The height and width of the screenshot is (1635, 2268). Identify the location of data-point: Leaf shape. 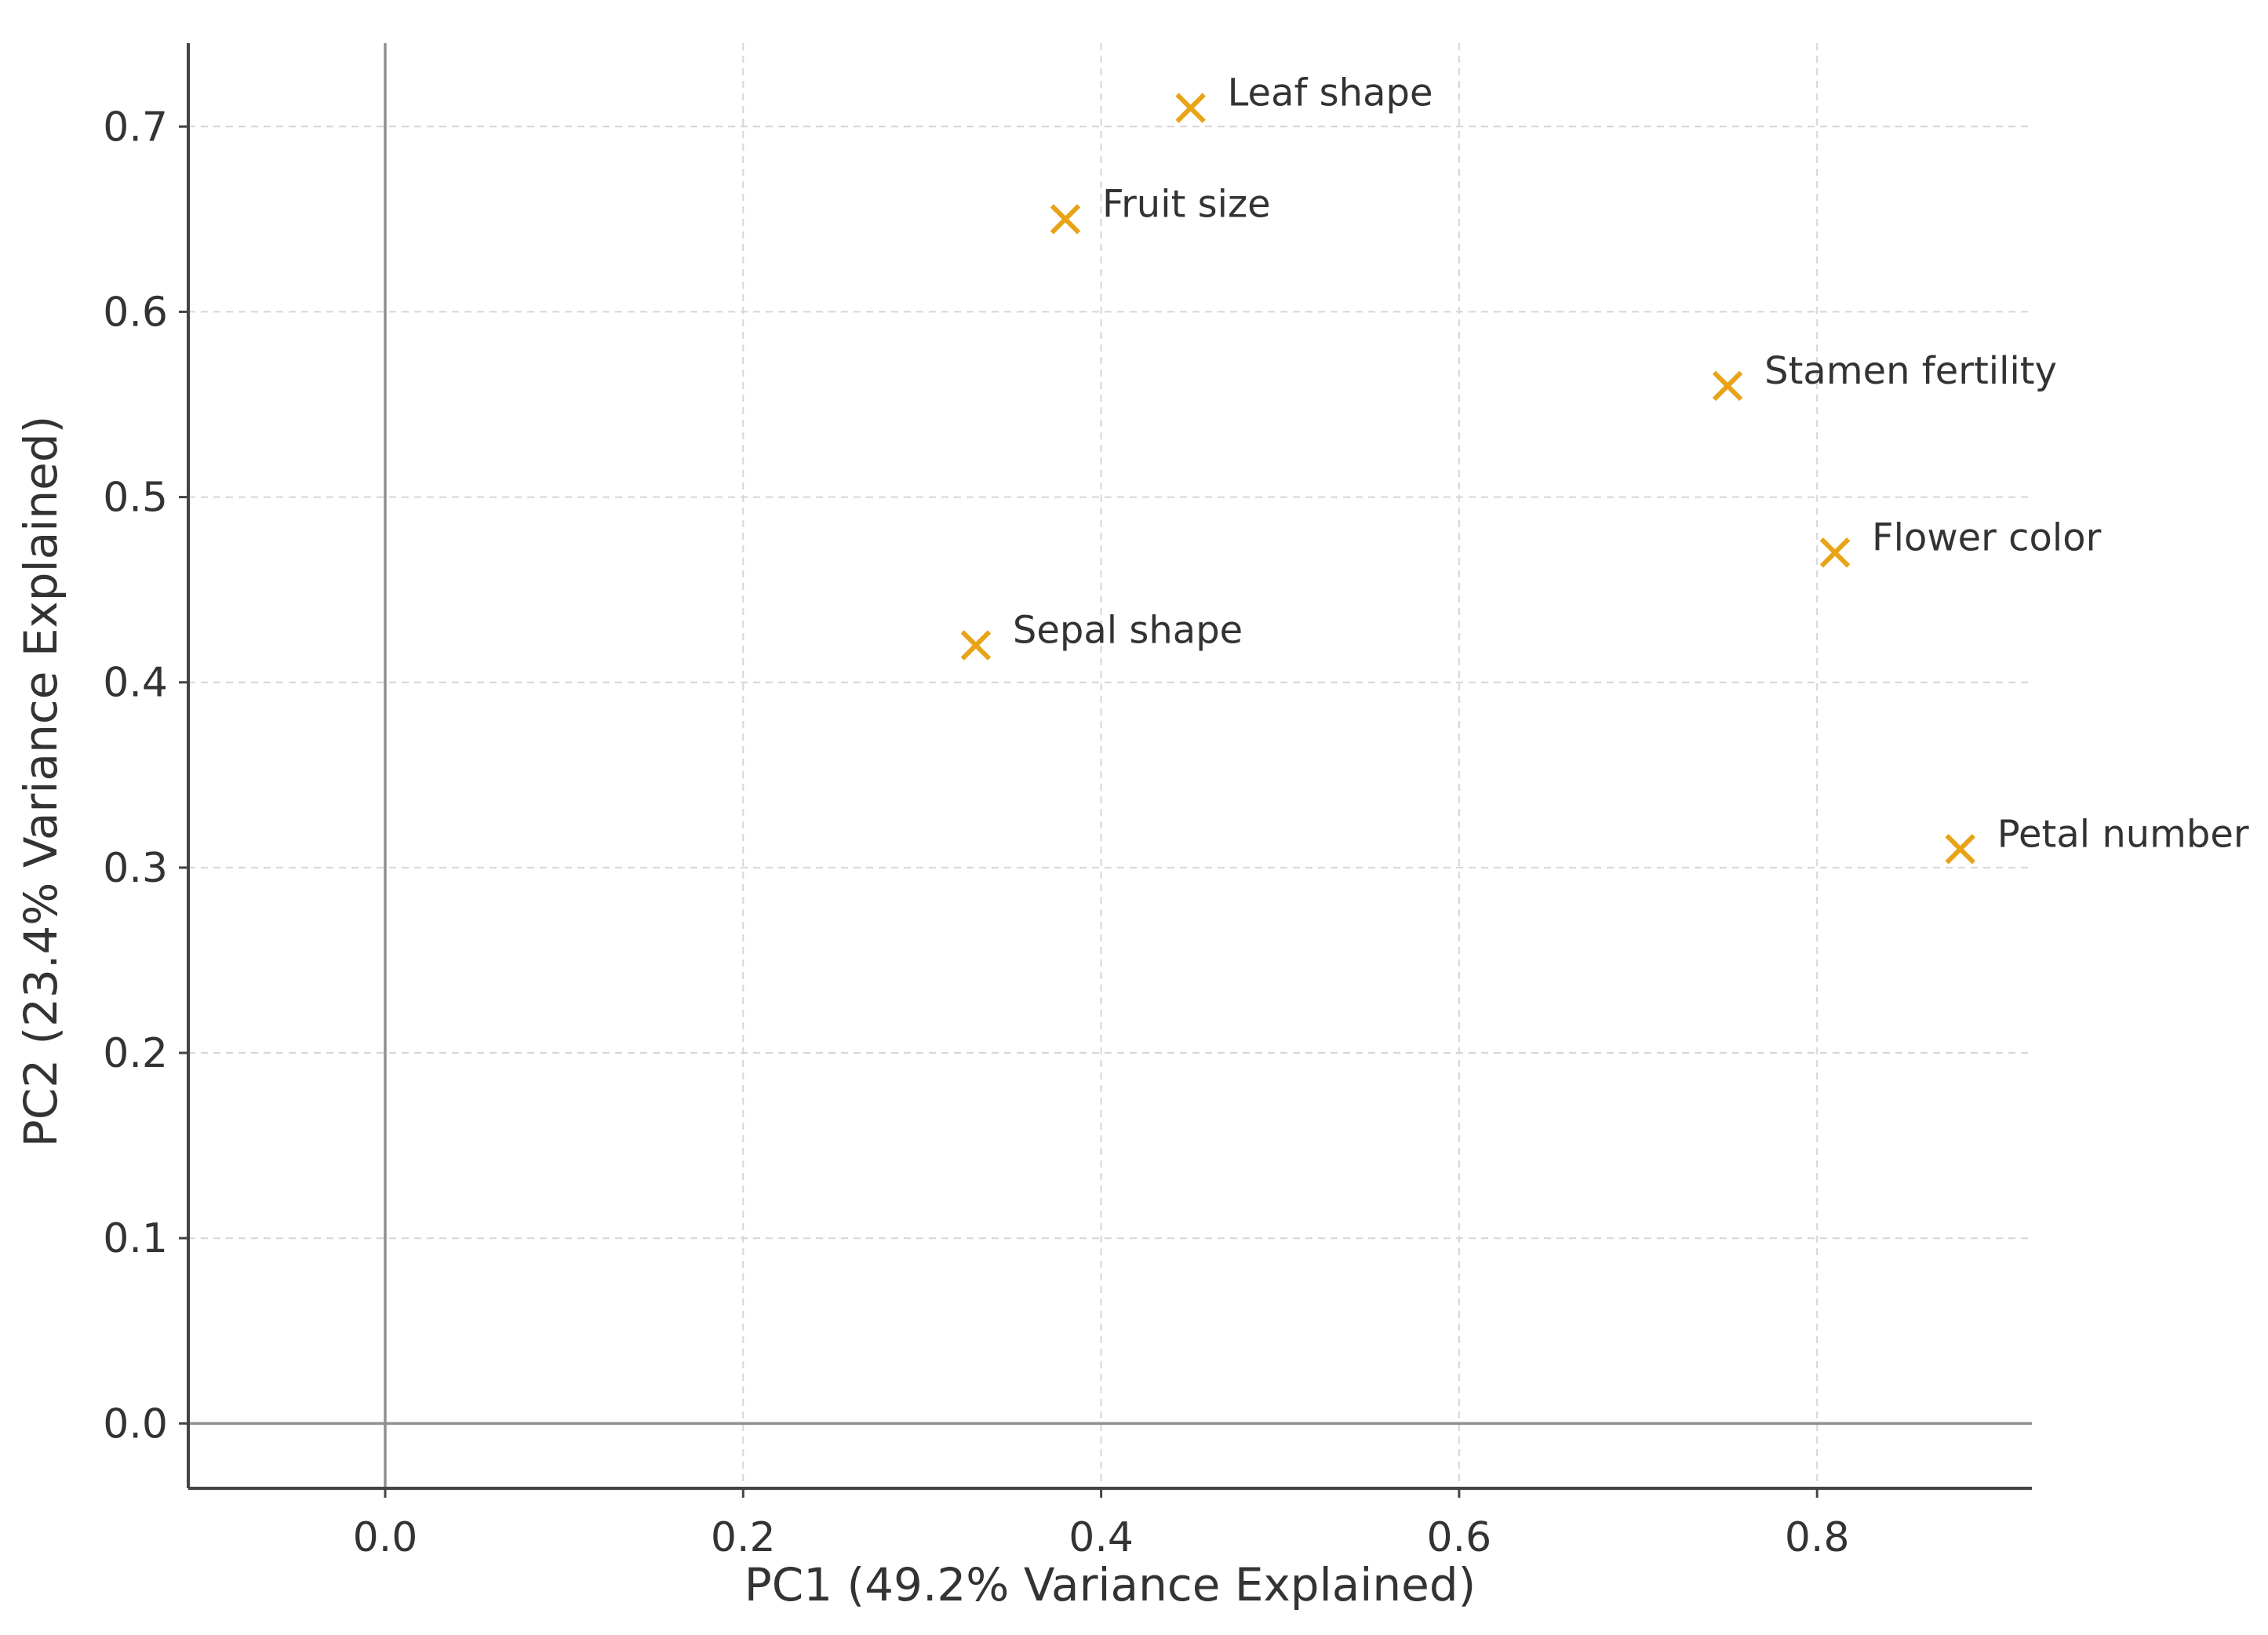
(1304, 97).